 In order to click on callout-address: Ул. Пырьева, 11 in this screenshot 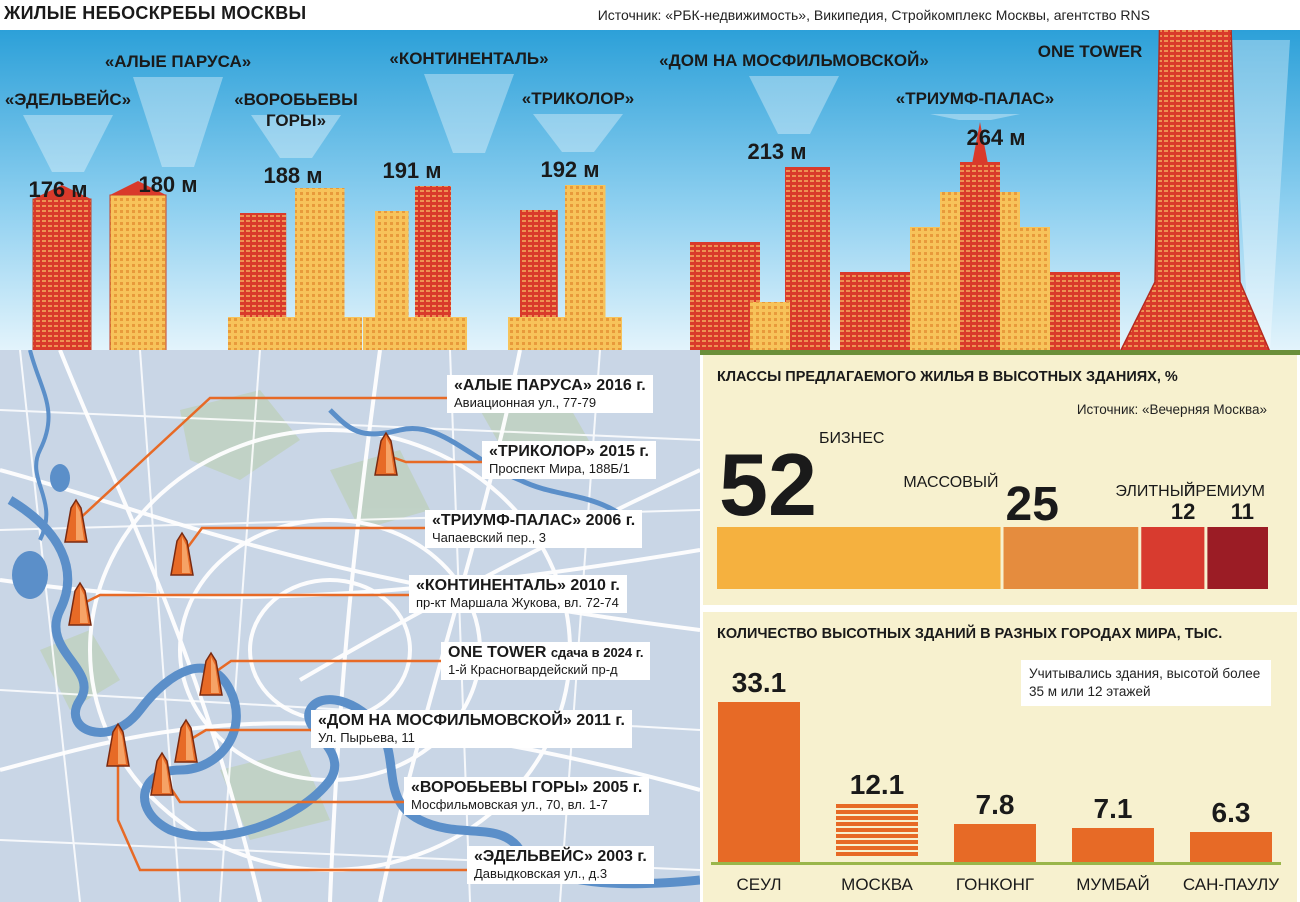, I will do `click(366, 737)`.